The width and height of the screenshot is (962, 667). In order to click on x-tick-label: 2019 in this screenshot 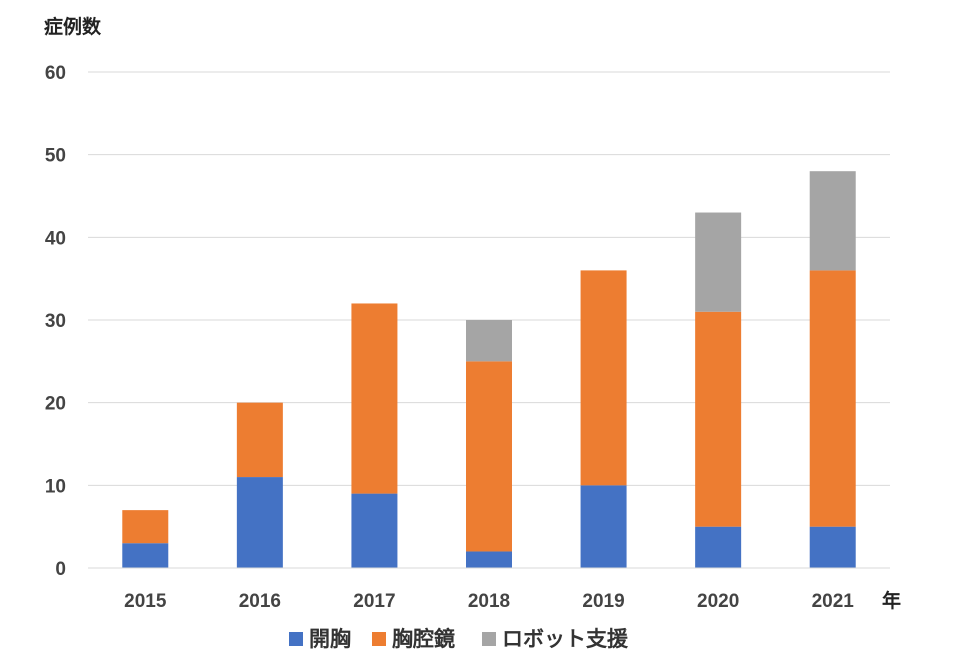, I will do `click(603, 601)`.